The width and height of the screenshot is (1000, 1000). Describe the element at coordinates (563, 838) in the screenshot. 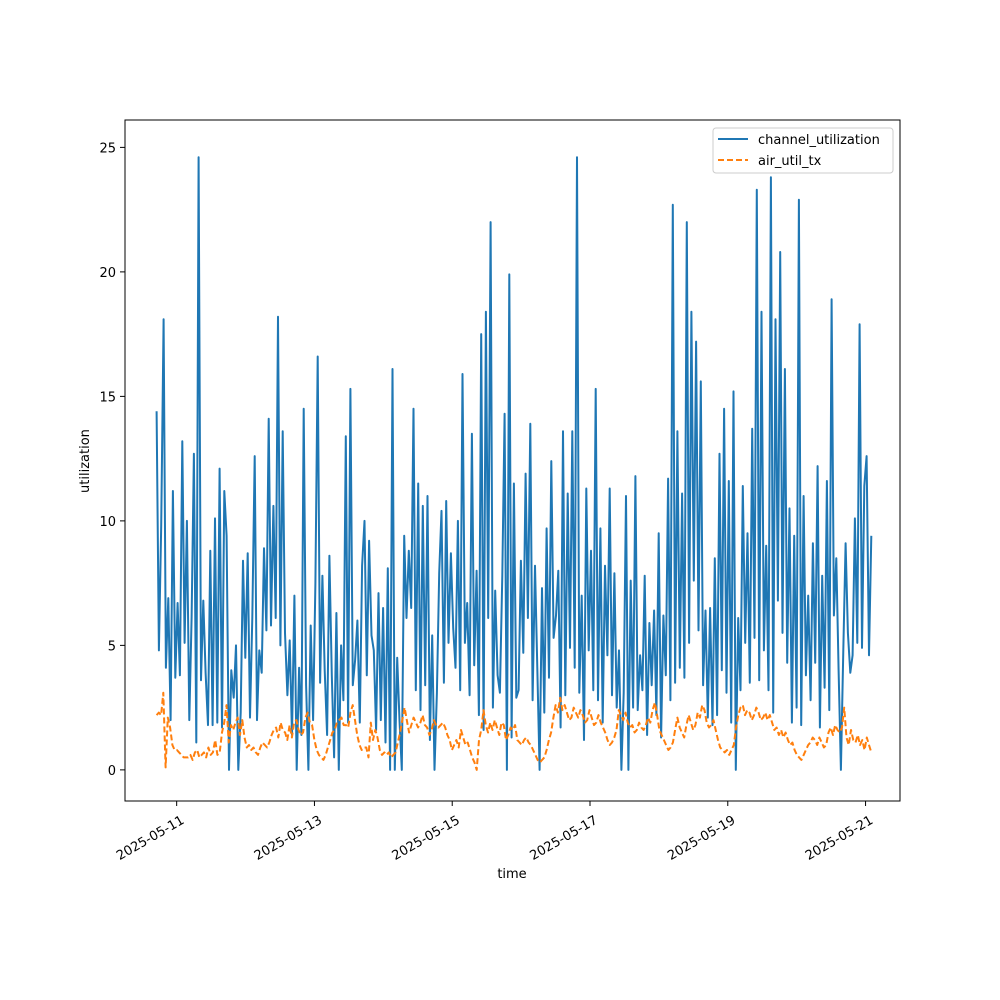

I see `x-tick-label: 2025-05-17` at that location.